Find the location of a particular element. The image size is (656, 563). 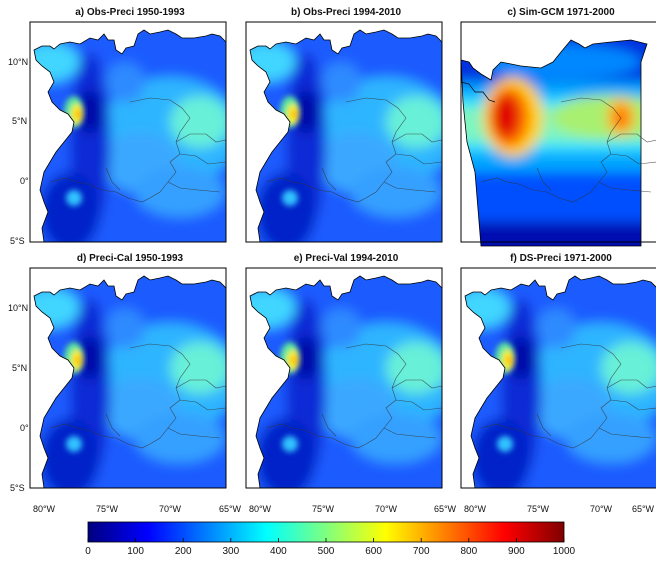

colorbar-tick-label: 0 is located at coordinates (88, 551).